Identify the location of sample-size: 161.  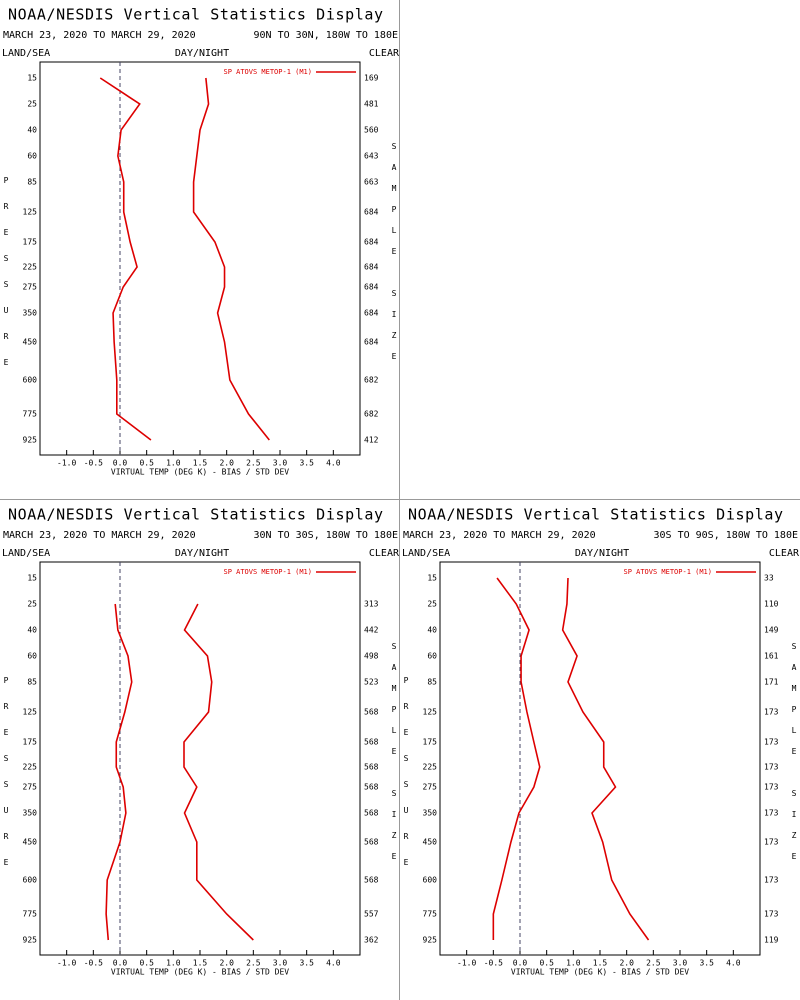
(771, 656).